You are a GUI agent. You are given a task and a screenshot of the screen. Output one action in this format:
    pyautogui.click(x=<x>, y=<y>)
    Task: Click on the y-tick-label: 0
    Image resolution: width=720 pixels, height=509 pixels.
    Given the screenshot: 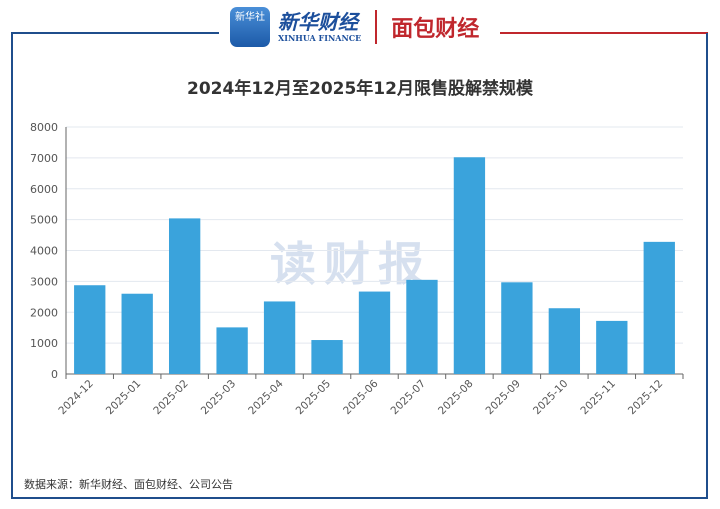 What is the action you would take?
    pyautogui.click(x=54, y=374)
    